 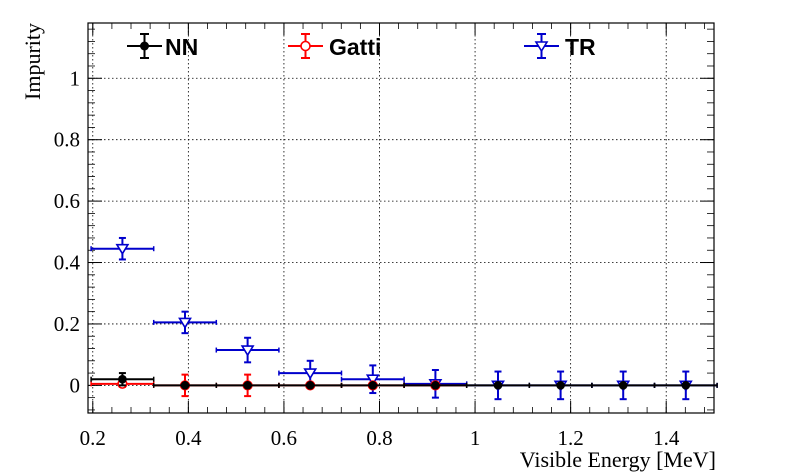 I want to click on legend: NN Gatti TR, so click(x=361, y=46).